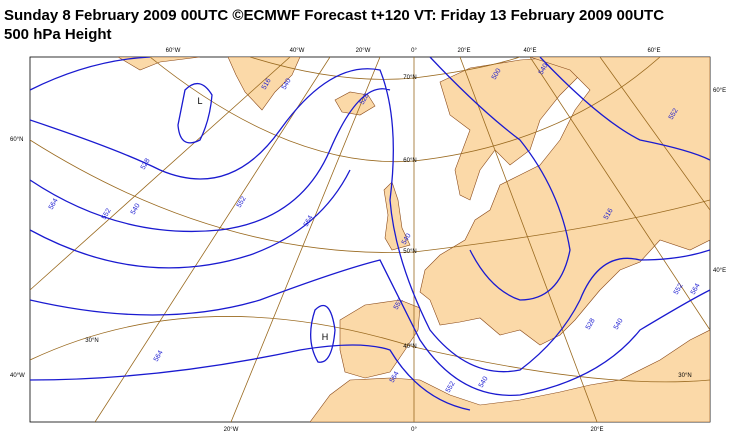  I want to click on greenland, so click(209, 84).